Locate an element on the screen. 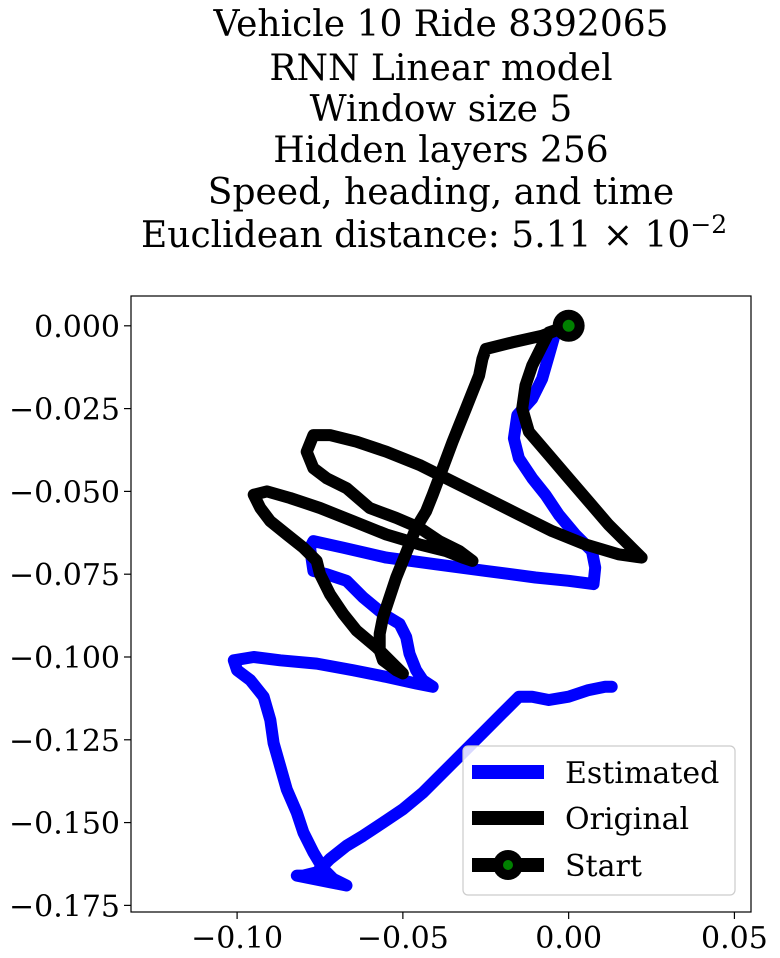 This screenshot has height=958, width=780. start-layer is located at coordinates (568, 325).